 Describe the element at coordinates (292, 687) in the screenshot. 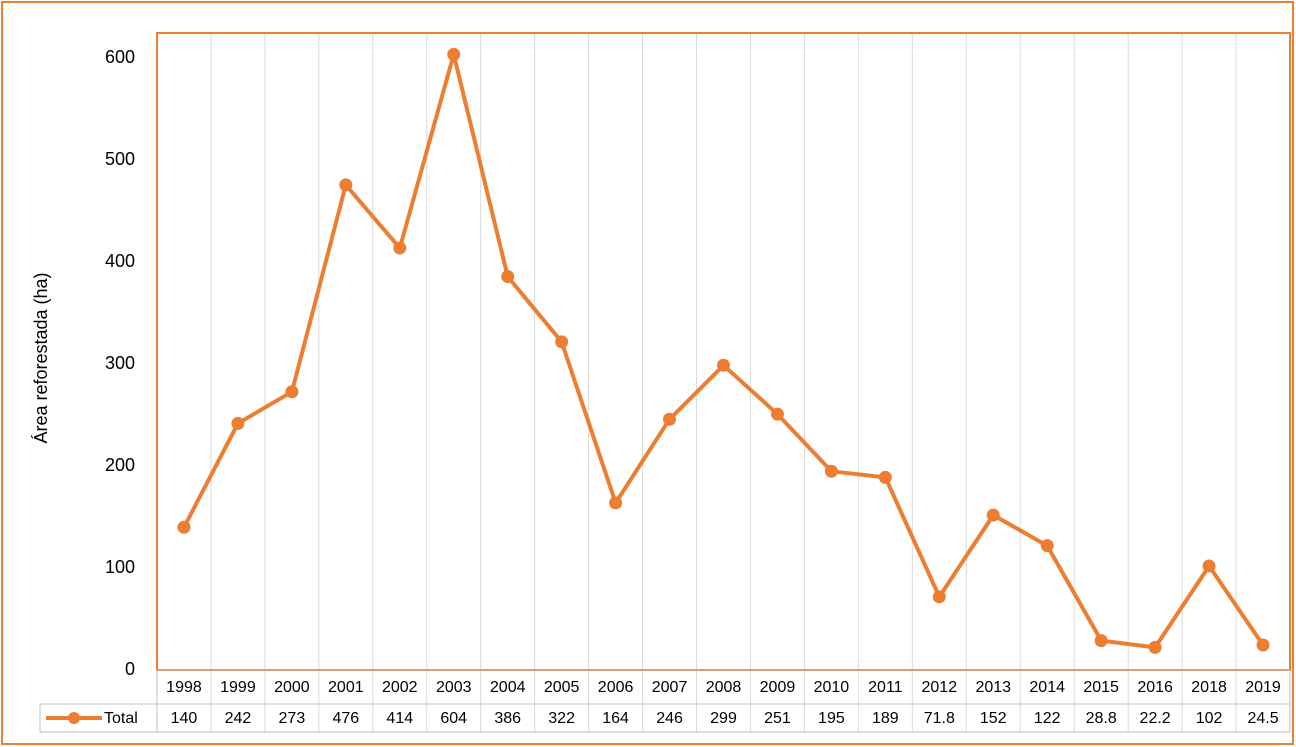

I see `x-tick-label: 2000` at that location.